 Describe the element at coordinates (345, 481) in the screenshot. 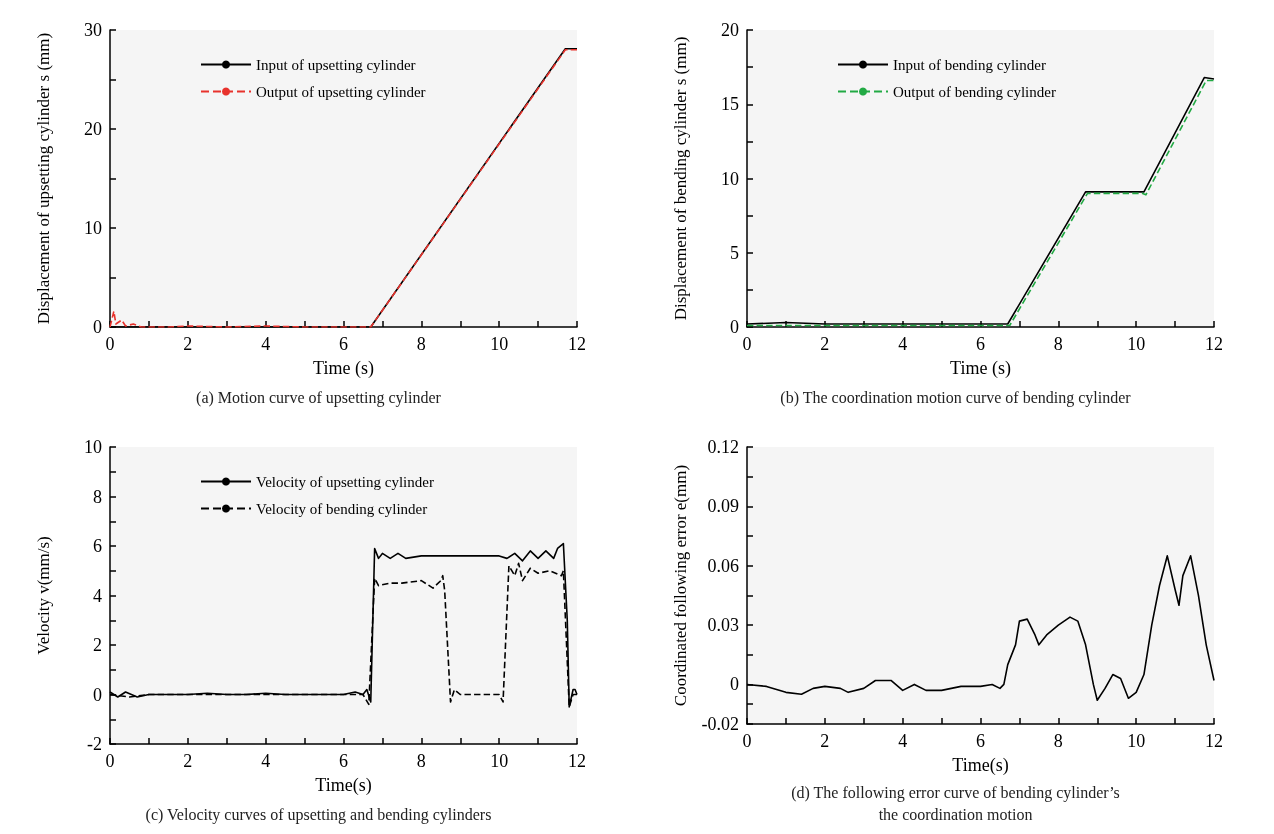

I see `legend-label: Velocity of upsetting cylinder` at that location.